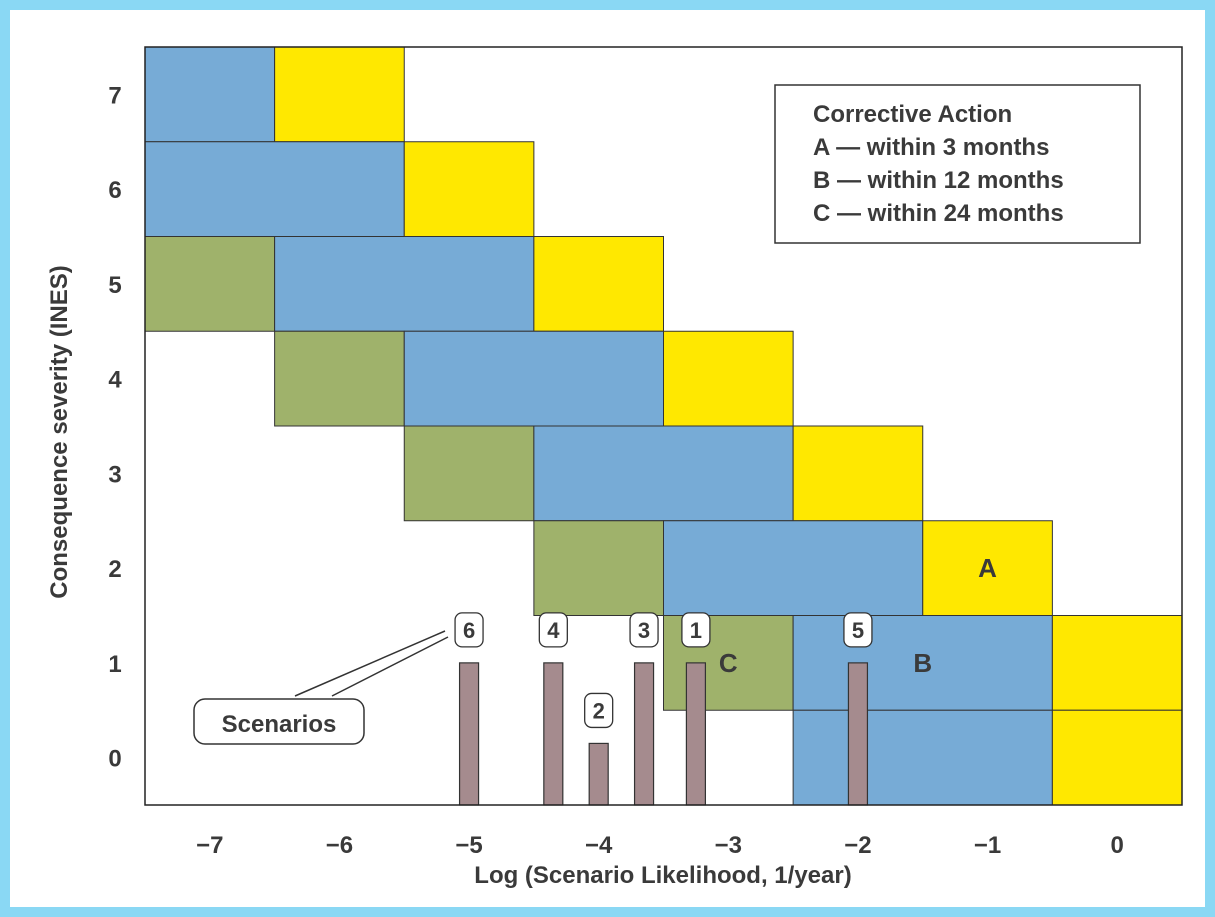  What do you see at coordinates (662, 875) in the screenshot?
I see `x-axis-label: Log (Scenario Likelihood, 1/year)` at bounding box center [662, 875].